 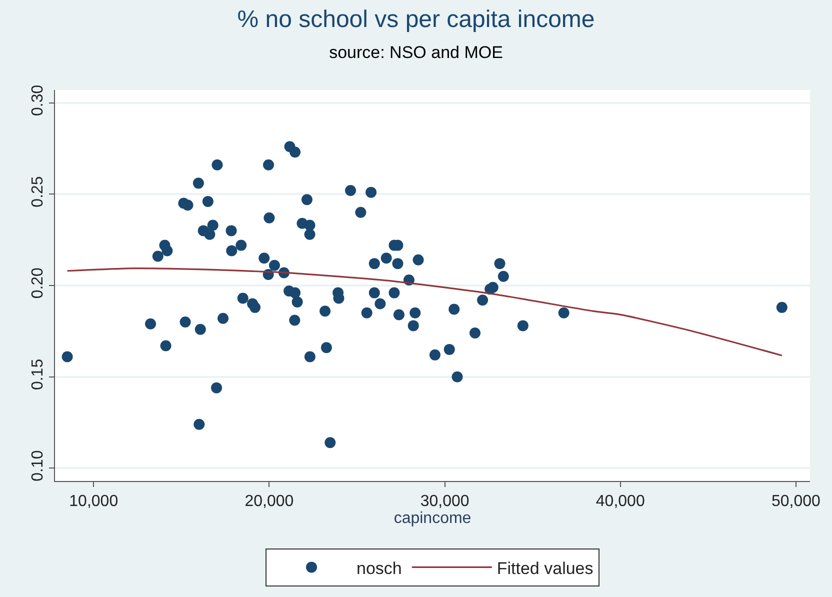 I want to click on y-tick-label: 0.20, so click(x=38, y=283).